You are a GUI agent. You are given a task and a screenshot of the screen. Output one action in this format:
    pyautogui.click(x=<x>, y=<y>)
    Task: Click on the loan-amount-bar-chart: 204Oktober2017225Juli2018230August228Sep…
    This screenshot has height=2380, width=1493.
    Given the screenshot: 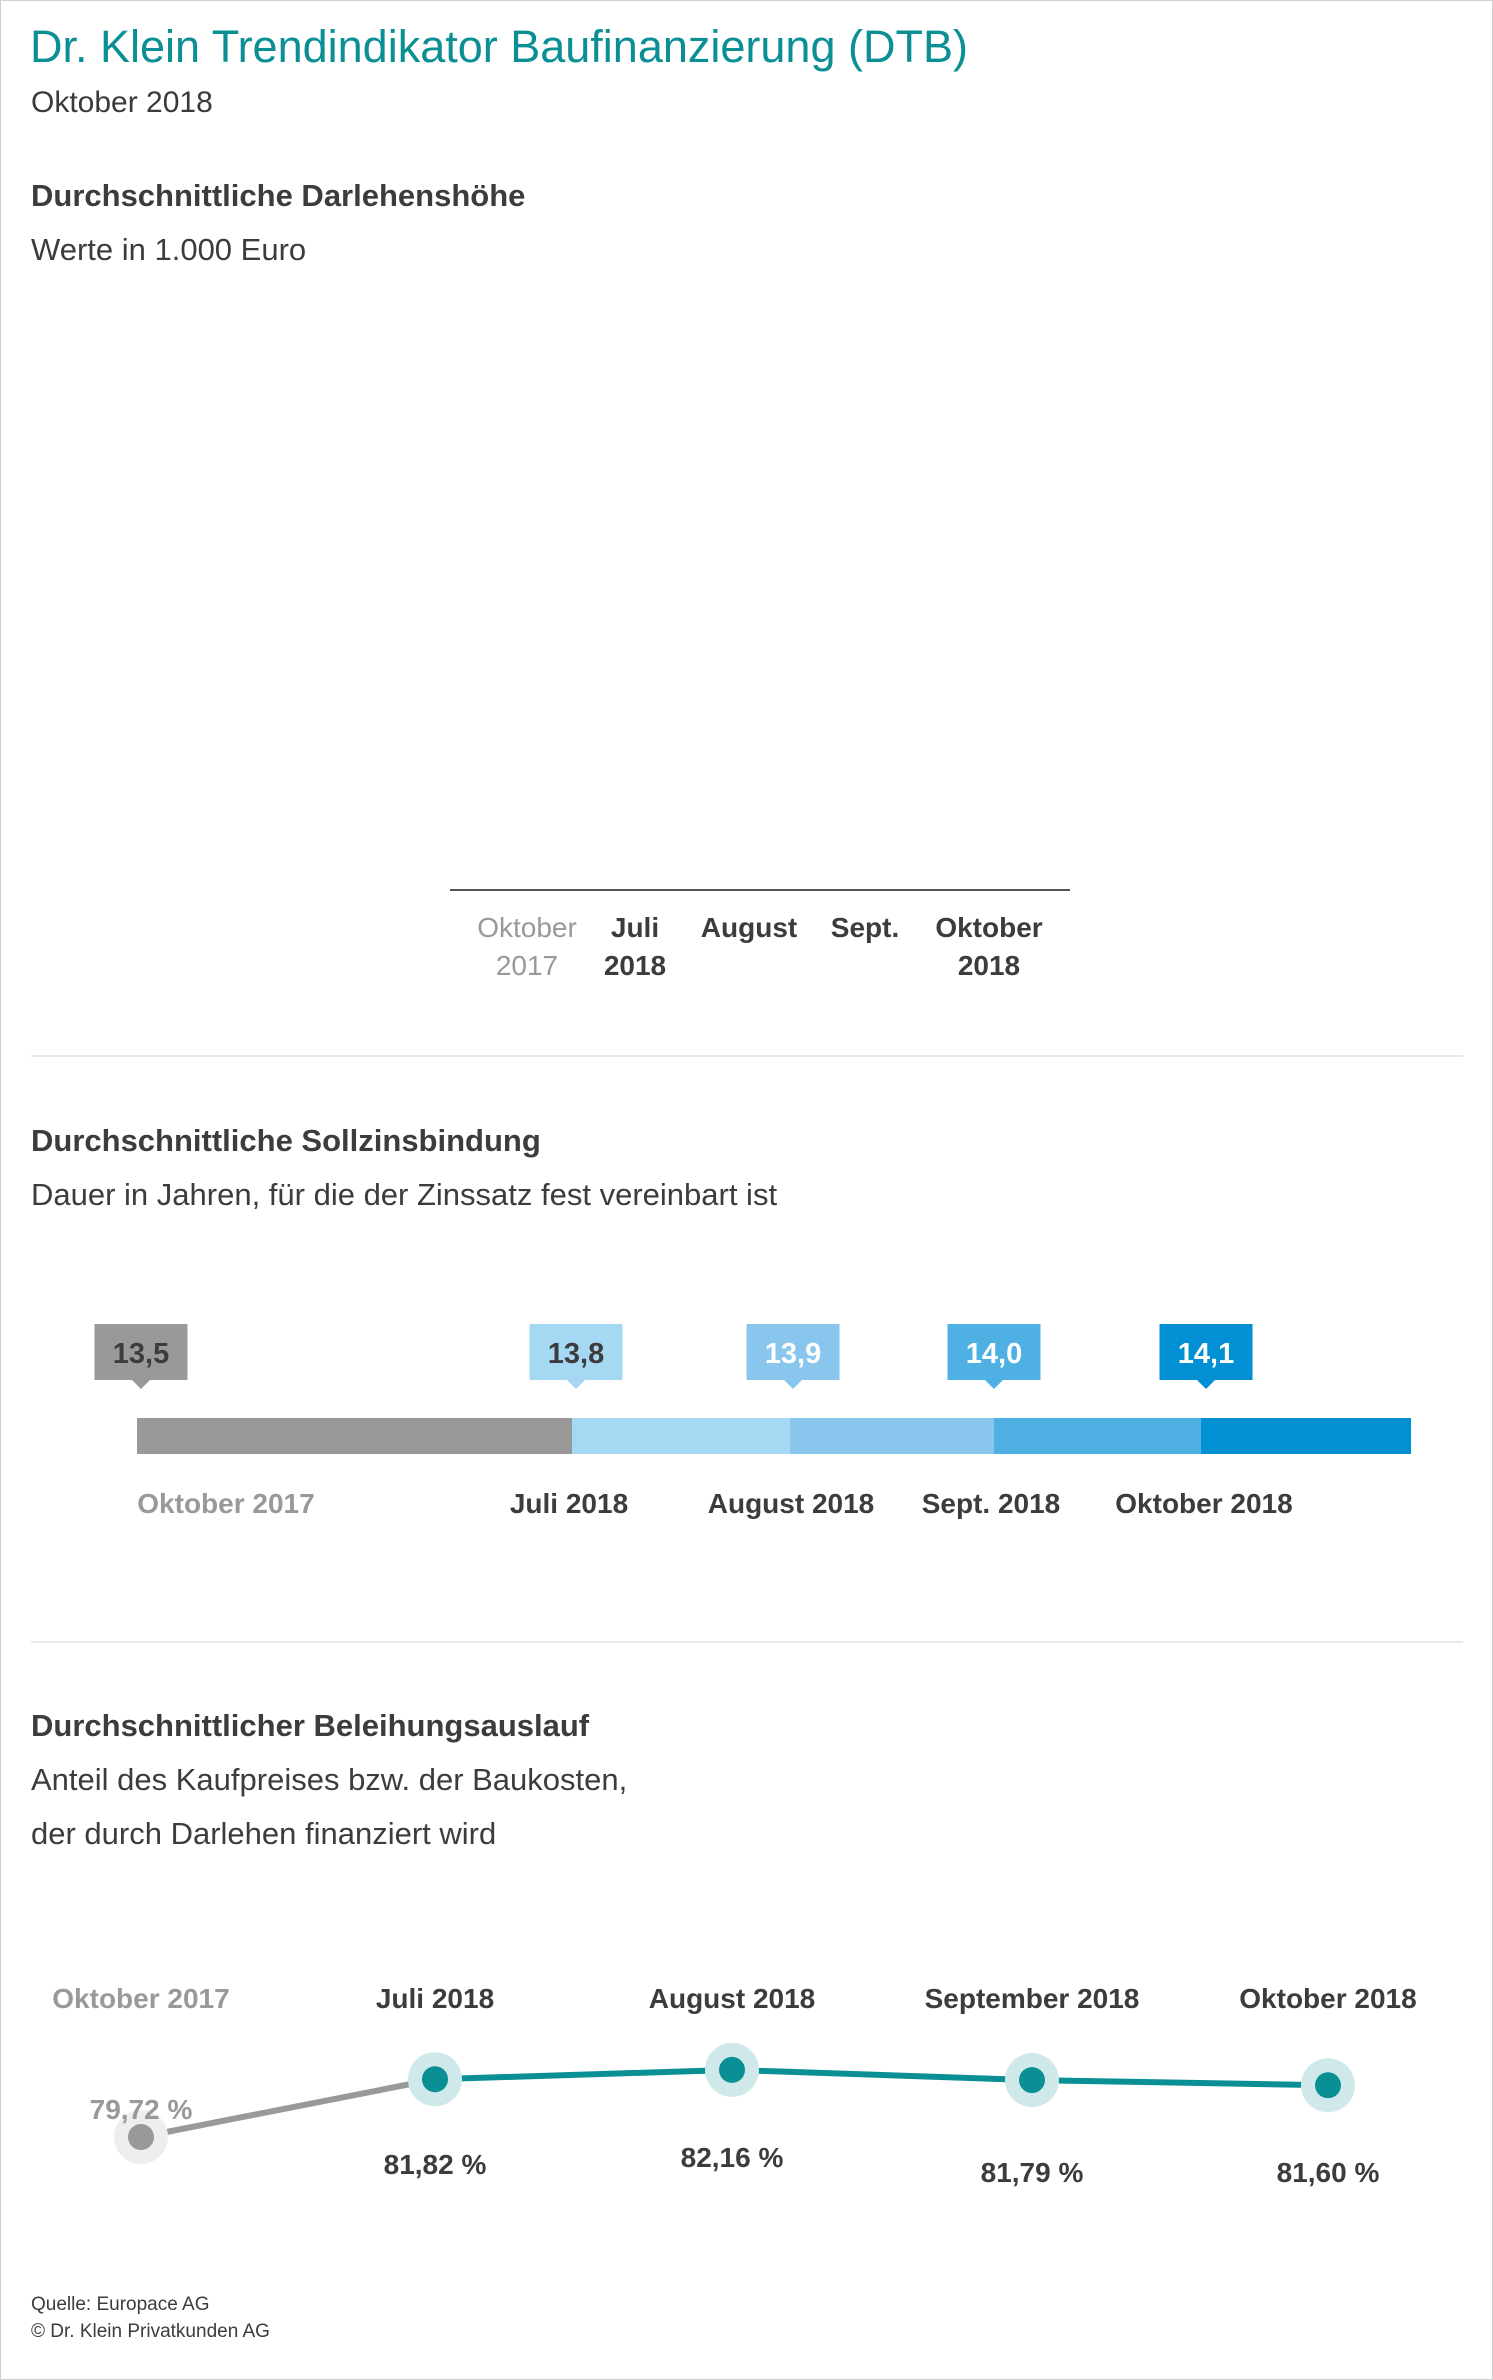 What is the action you would take?
    pyautogui.click(x=760, y=935)
    